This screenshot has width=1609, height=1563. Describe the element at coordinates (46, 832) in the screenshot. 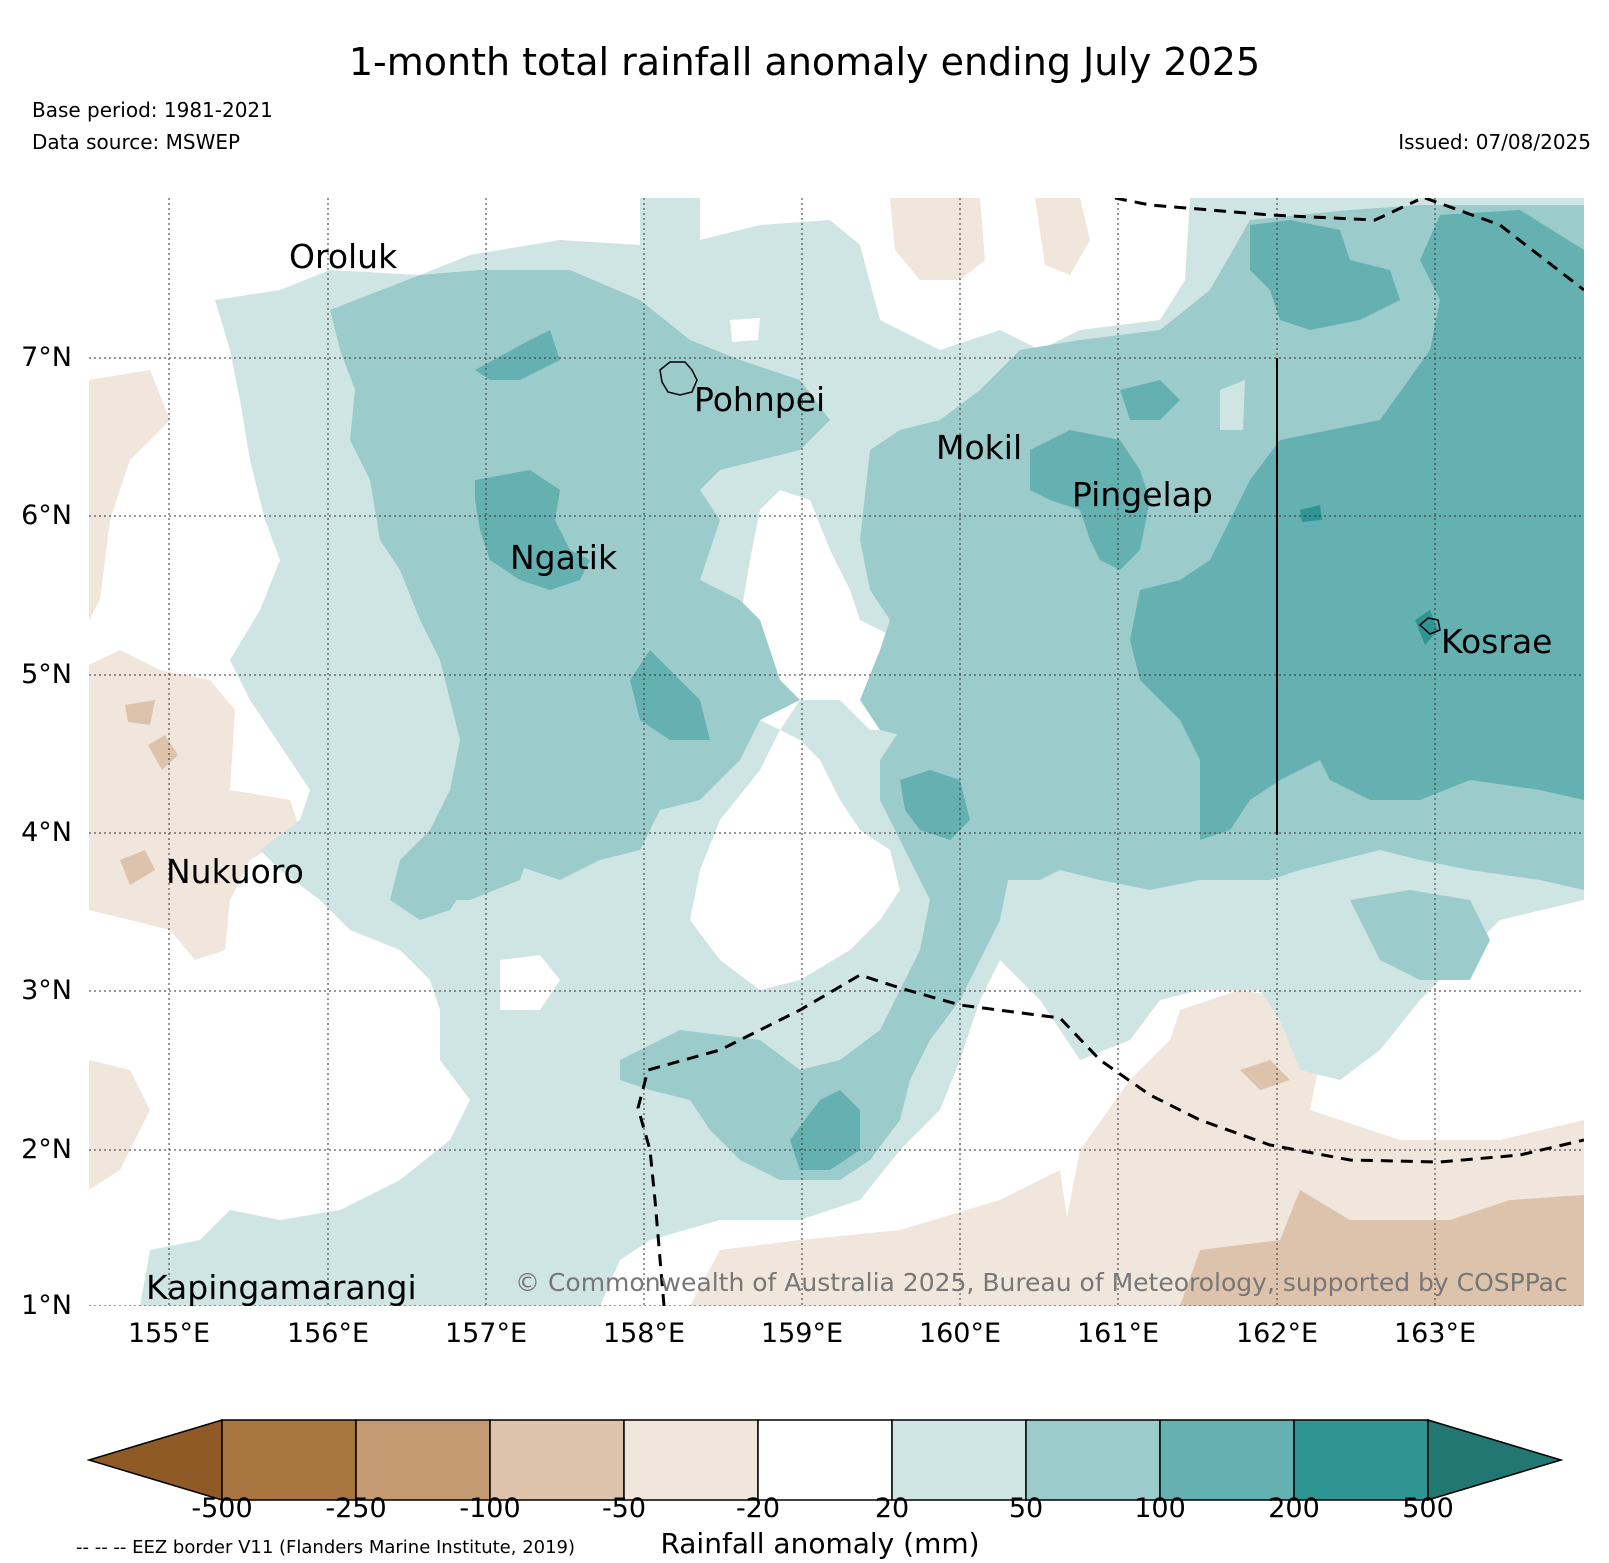

I see `lat-label: 4°N` at that location.